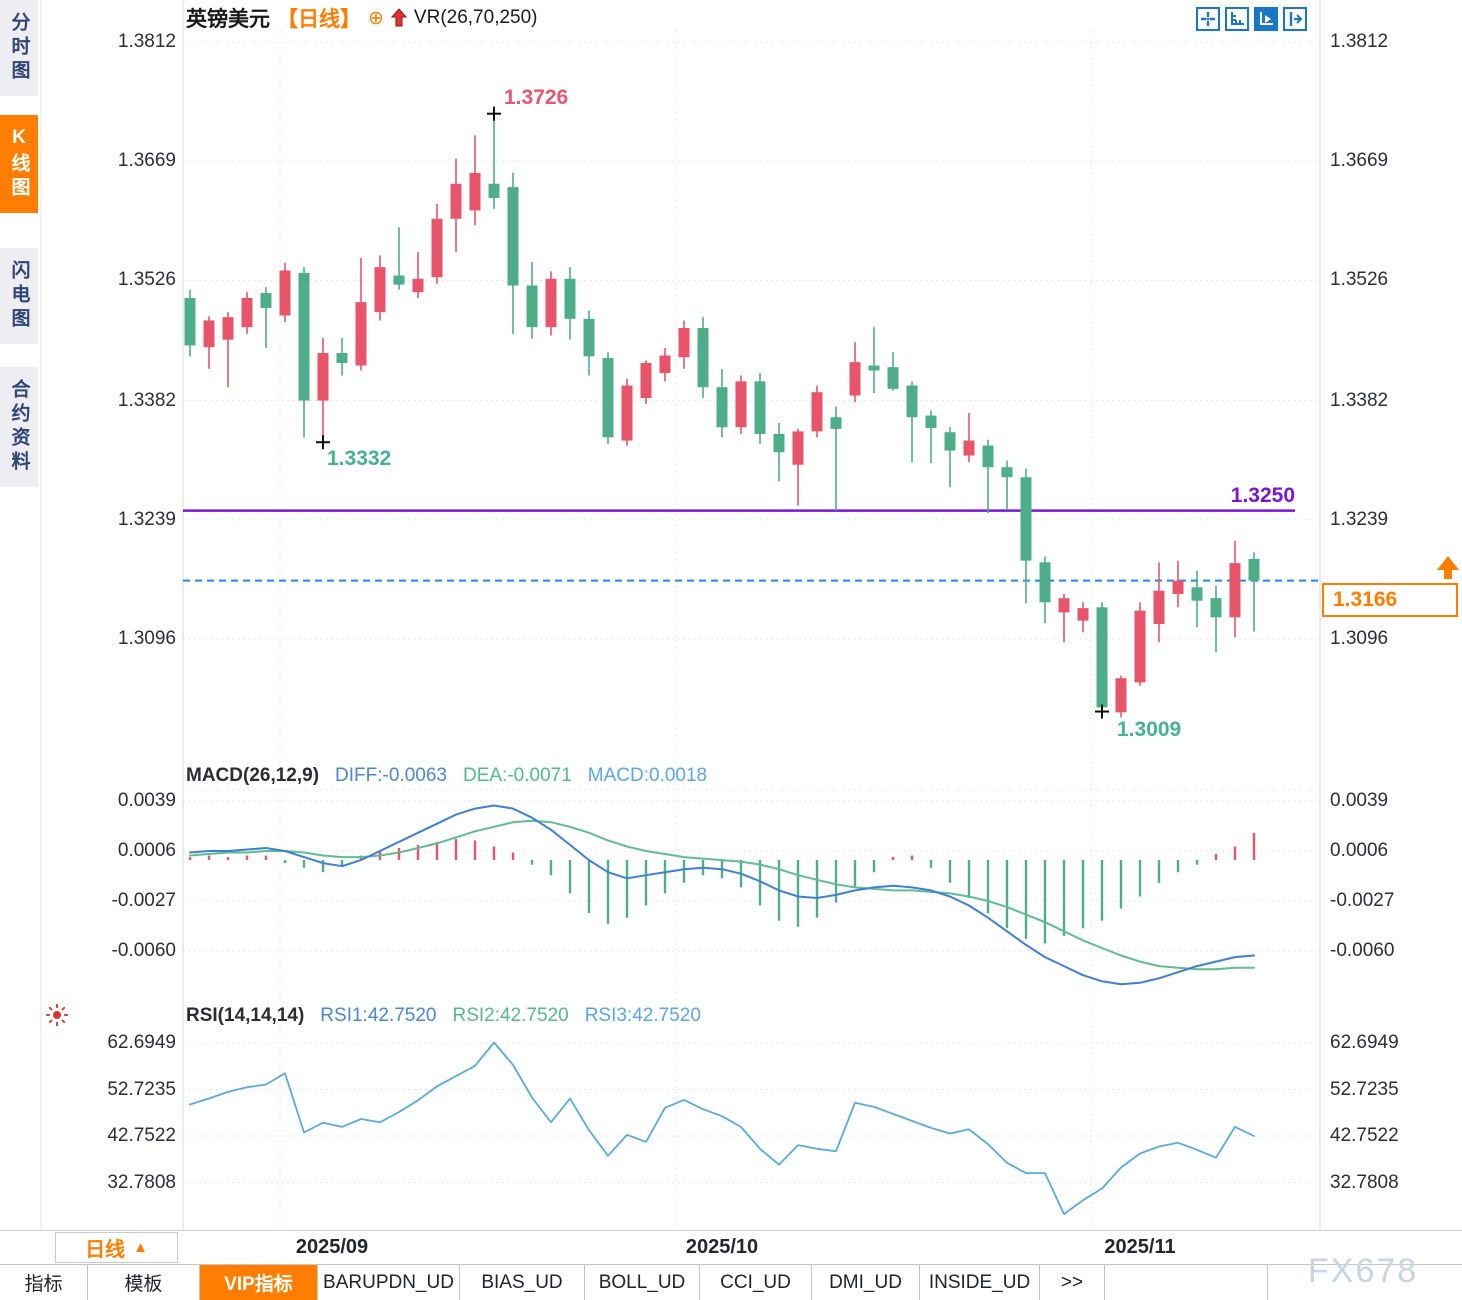 Image resolution: width=1462 pixels, height=1300 pixels. What do you see at coordinates (1149, 729) in the screenshot?
I see `marked-low-nov-label: 1.3009` at bounding box center [1149, 729].